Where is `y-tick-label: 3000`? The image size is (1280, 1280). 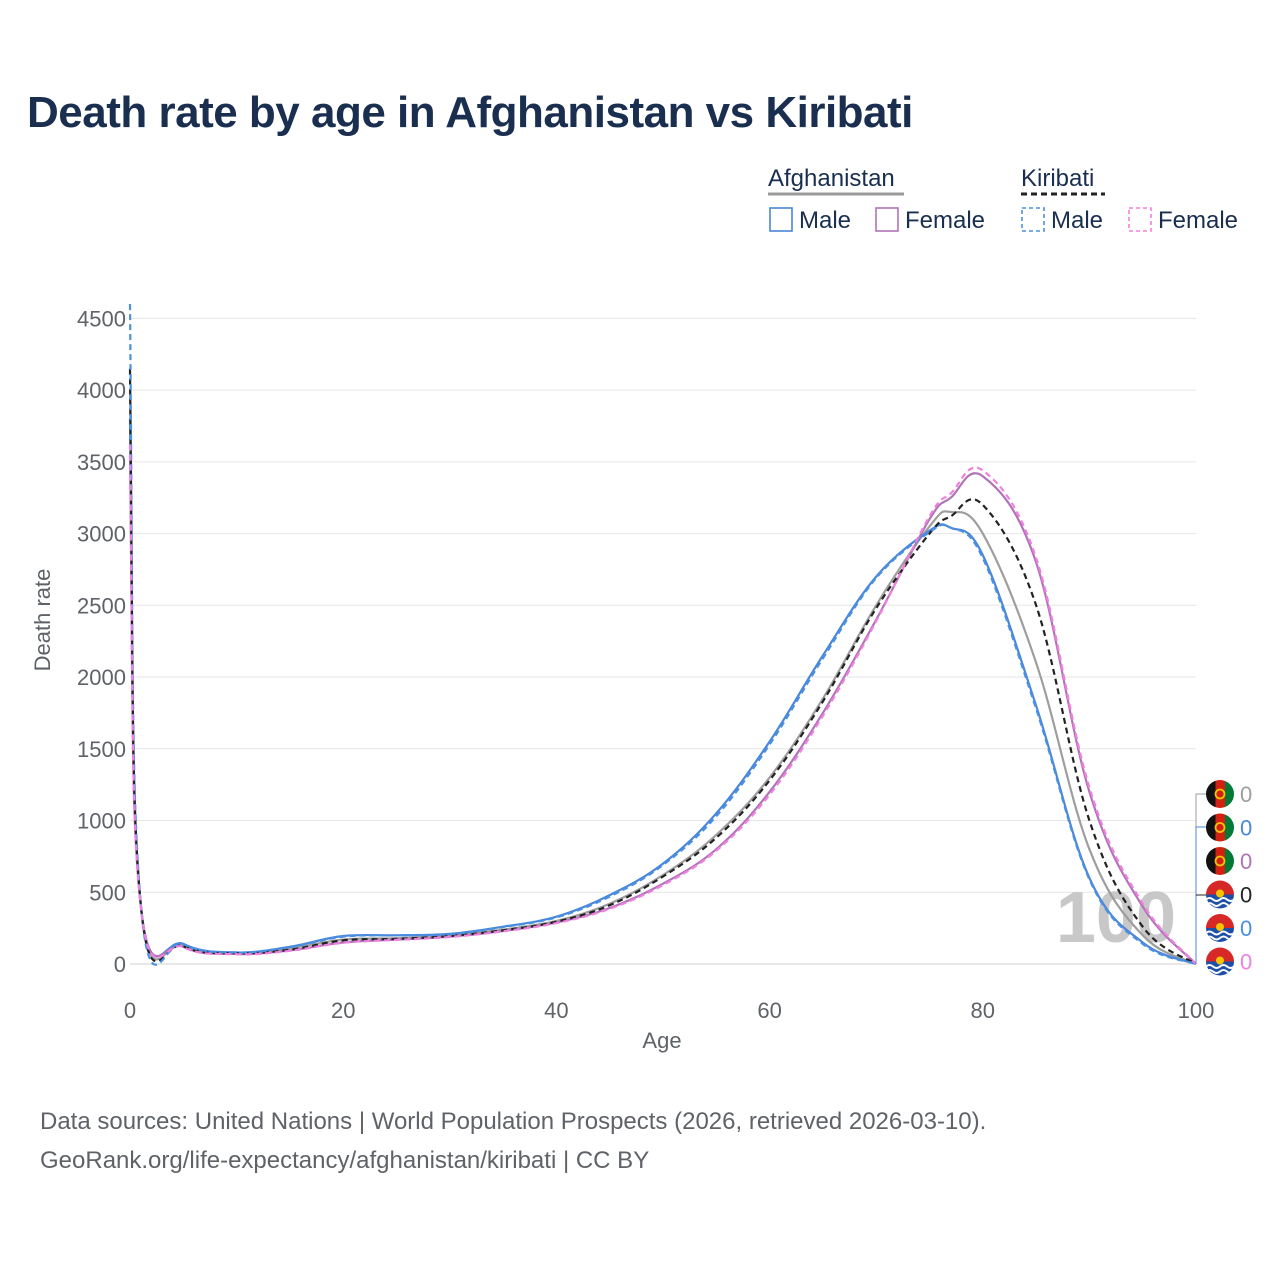 y-tick-label: 3000 is located at coordinates (101, 534).